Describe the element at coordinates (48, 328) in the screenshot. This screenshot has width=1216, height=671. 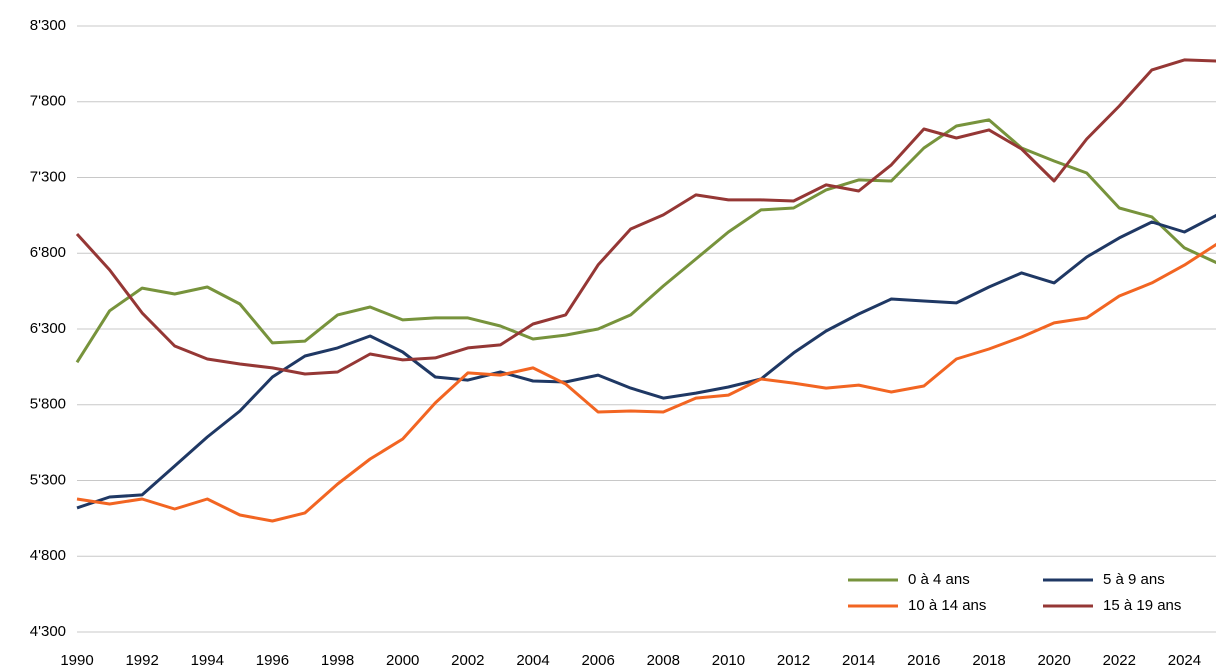
I see `y-tick-label: 6'300` at that location.